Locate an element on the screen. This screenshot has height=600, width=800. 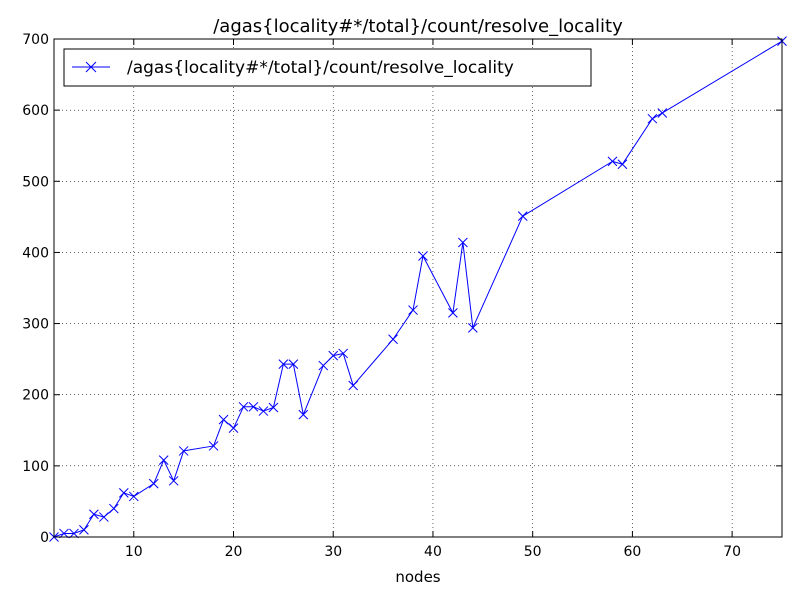
x-tick-label: 70 is located at coordinates (732, 552).